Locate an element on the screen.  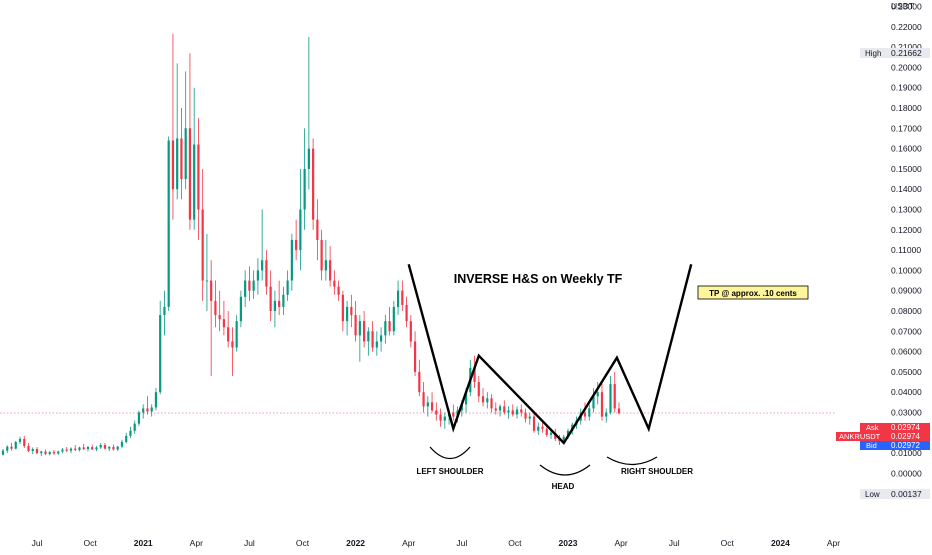
y-tick-label: 0.22000 is located at coordinates (906, 27).